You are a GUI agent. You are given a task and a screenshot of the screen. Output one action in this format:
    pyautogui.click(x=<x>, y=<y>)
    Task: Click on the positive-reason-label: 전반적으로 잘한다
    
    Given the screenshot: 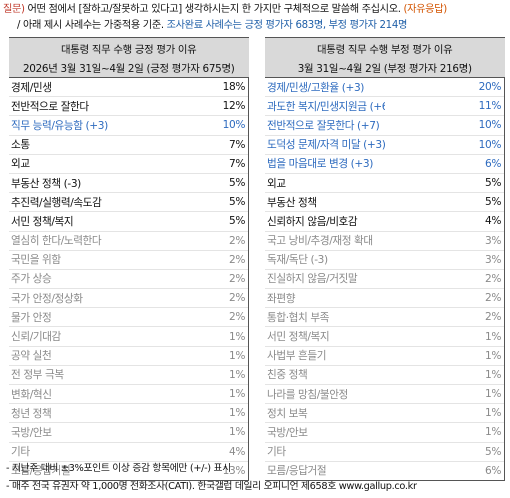 What is the action you would take?
    pyautogui.click(x=69, y=106)
    